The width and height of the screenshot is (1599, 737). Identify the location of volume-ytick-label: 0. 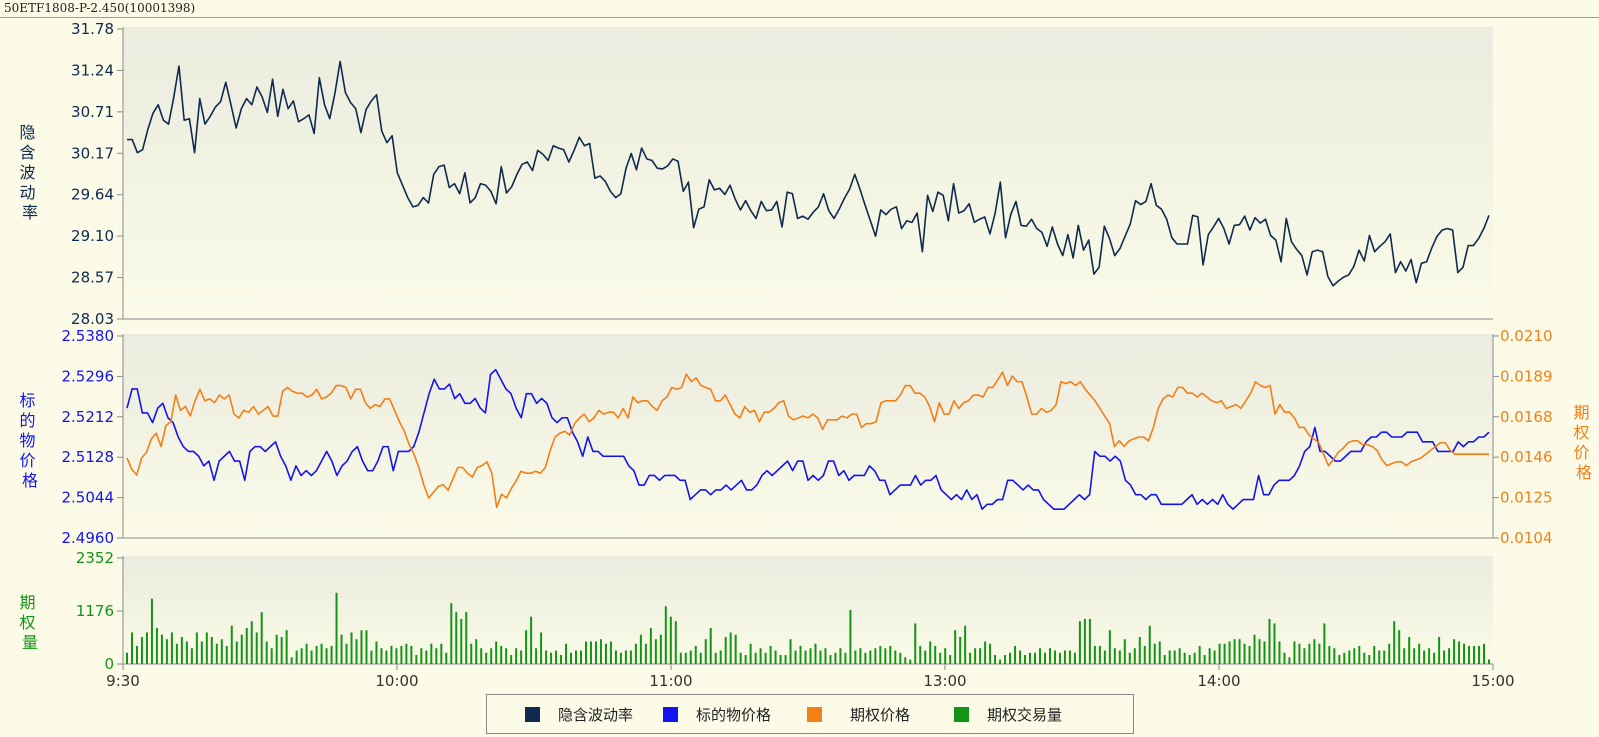
(109, 664).